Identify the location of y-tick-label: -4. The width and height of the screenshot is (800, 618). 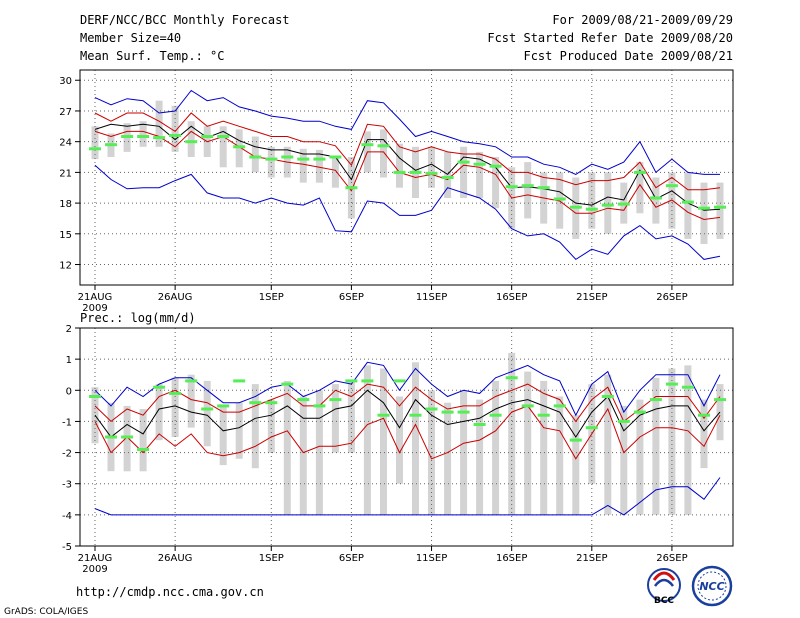
(67, 516).